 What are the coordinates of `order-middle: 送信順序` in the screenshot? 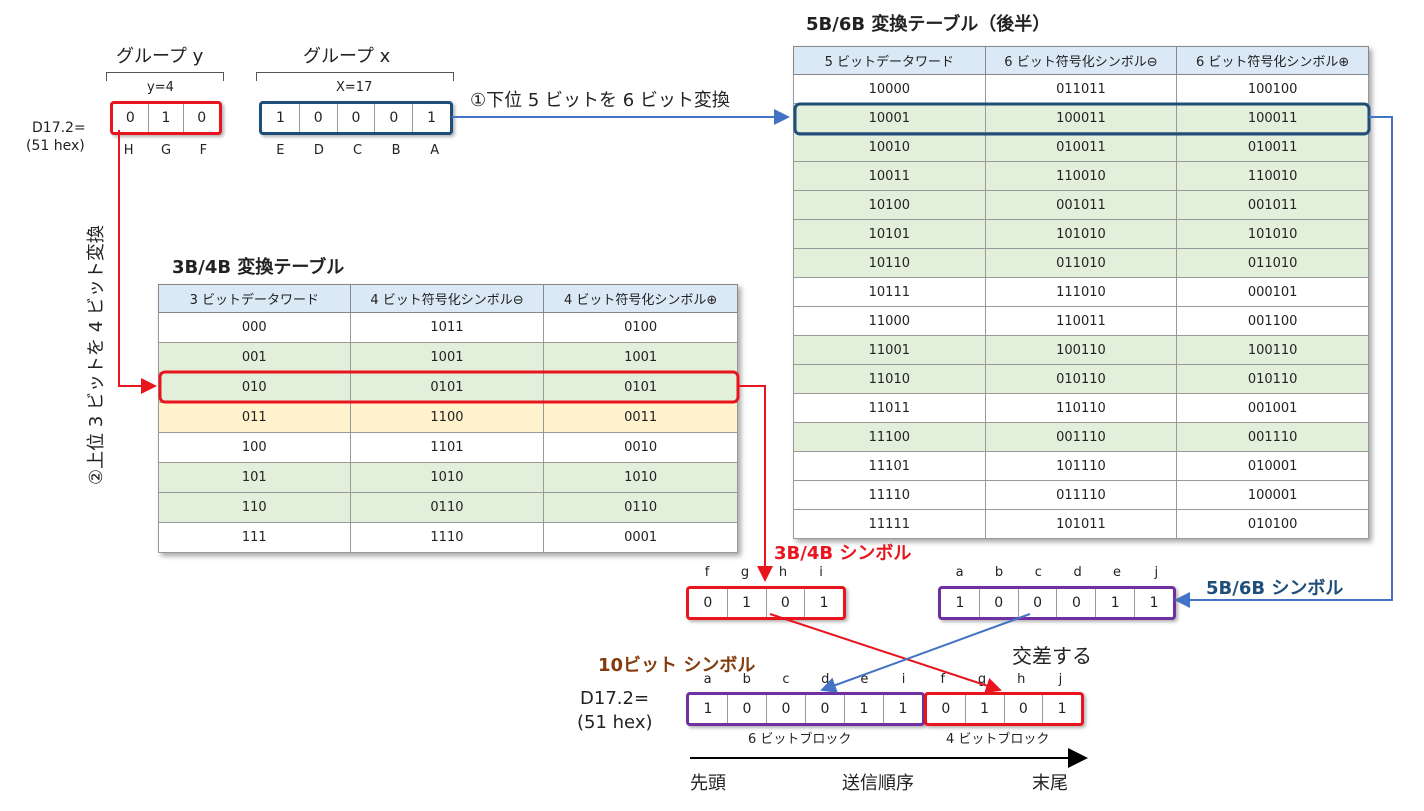 It's located at (878, 783).